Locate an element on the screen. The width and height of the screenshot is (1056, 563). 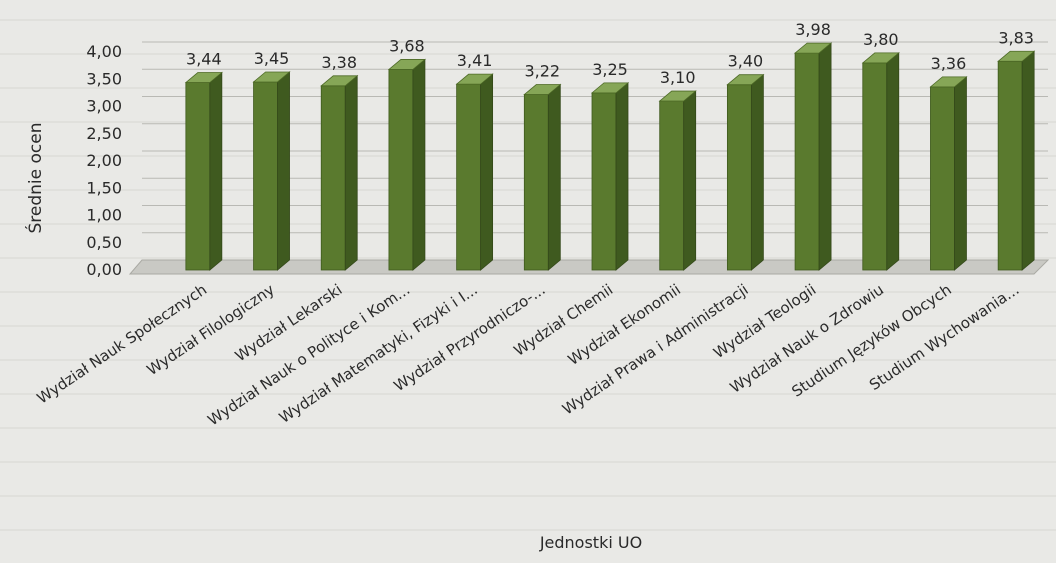
value-label: 3,80 is located at coordinates (881, 39).